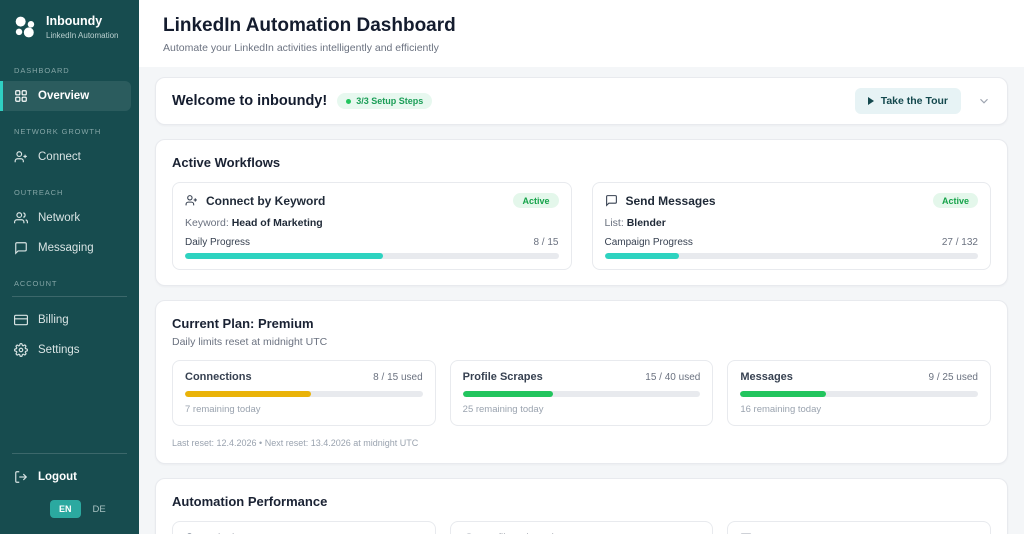 This screenshot has height=534, width=1024. What do you see at coordinates (25, 27) in the screenshot?
I see `logo-dots-icon` at bounding box center [25, 27].